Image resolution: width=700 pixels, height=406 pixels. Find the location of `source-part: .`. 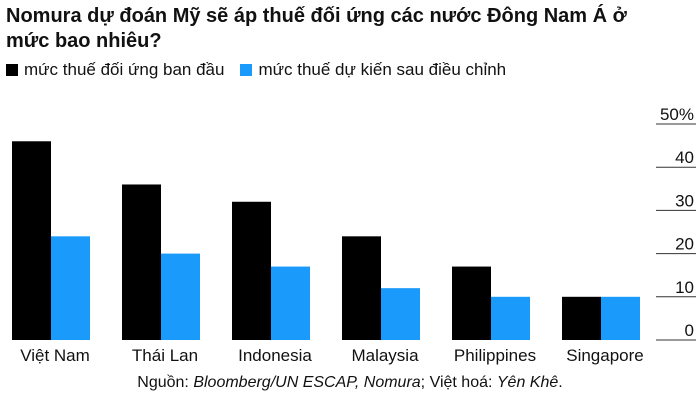

source-part: . is located at coordinates (560, 382).